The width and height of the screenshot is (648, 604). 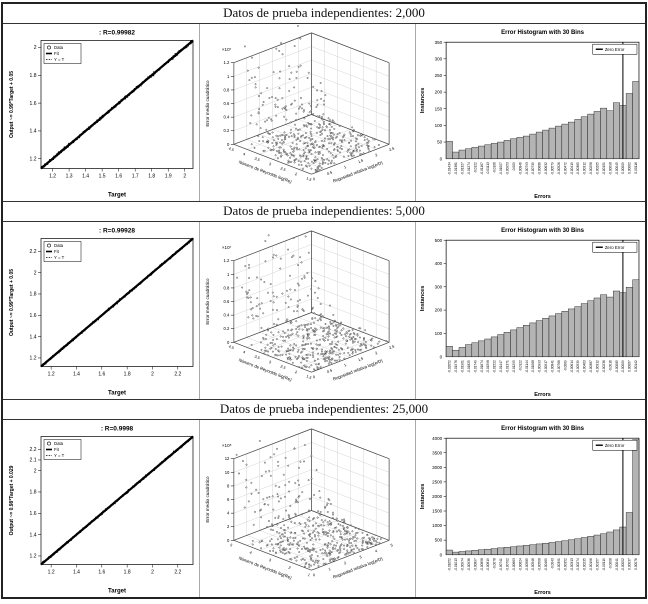 I want to click on svg-text: -0.00585, so click(x=527, y=564).